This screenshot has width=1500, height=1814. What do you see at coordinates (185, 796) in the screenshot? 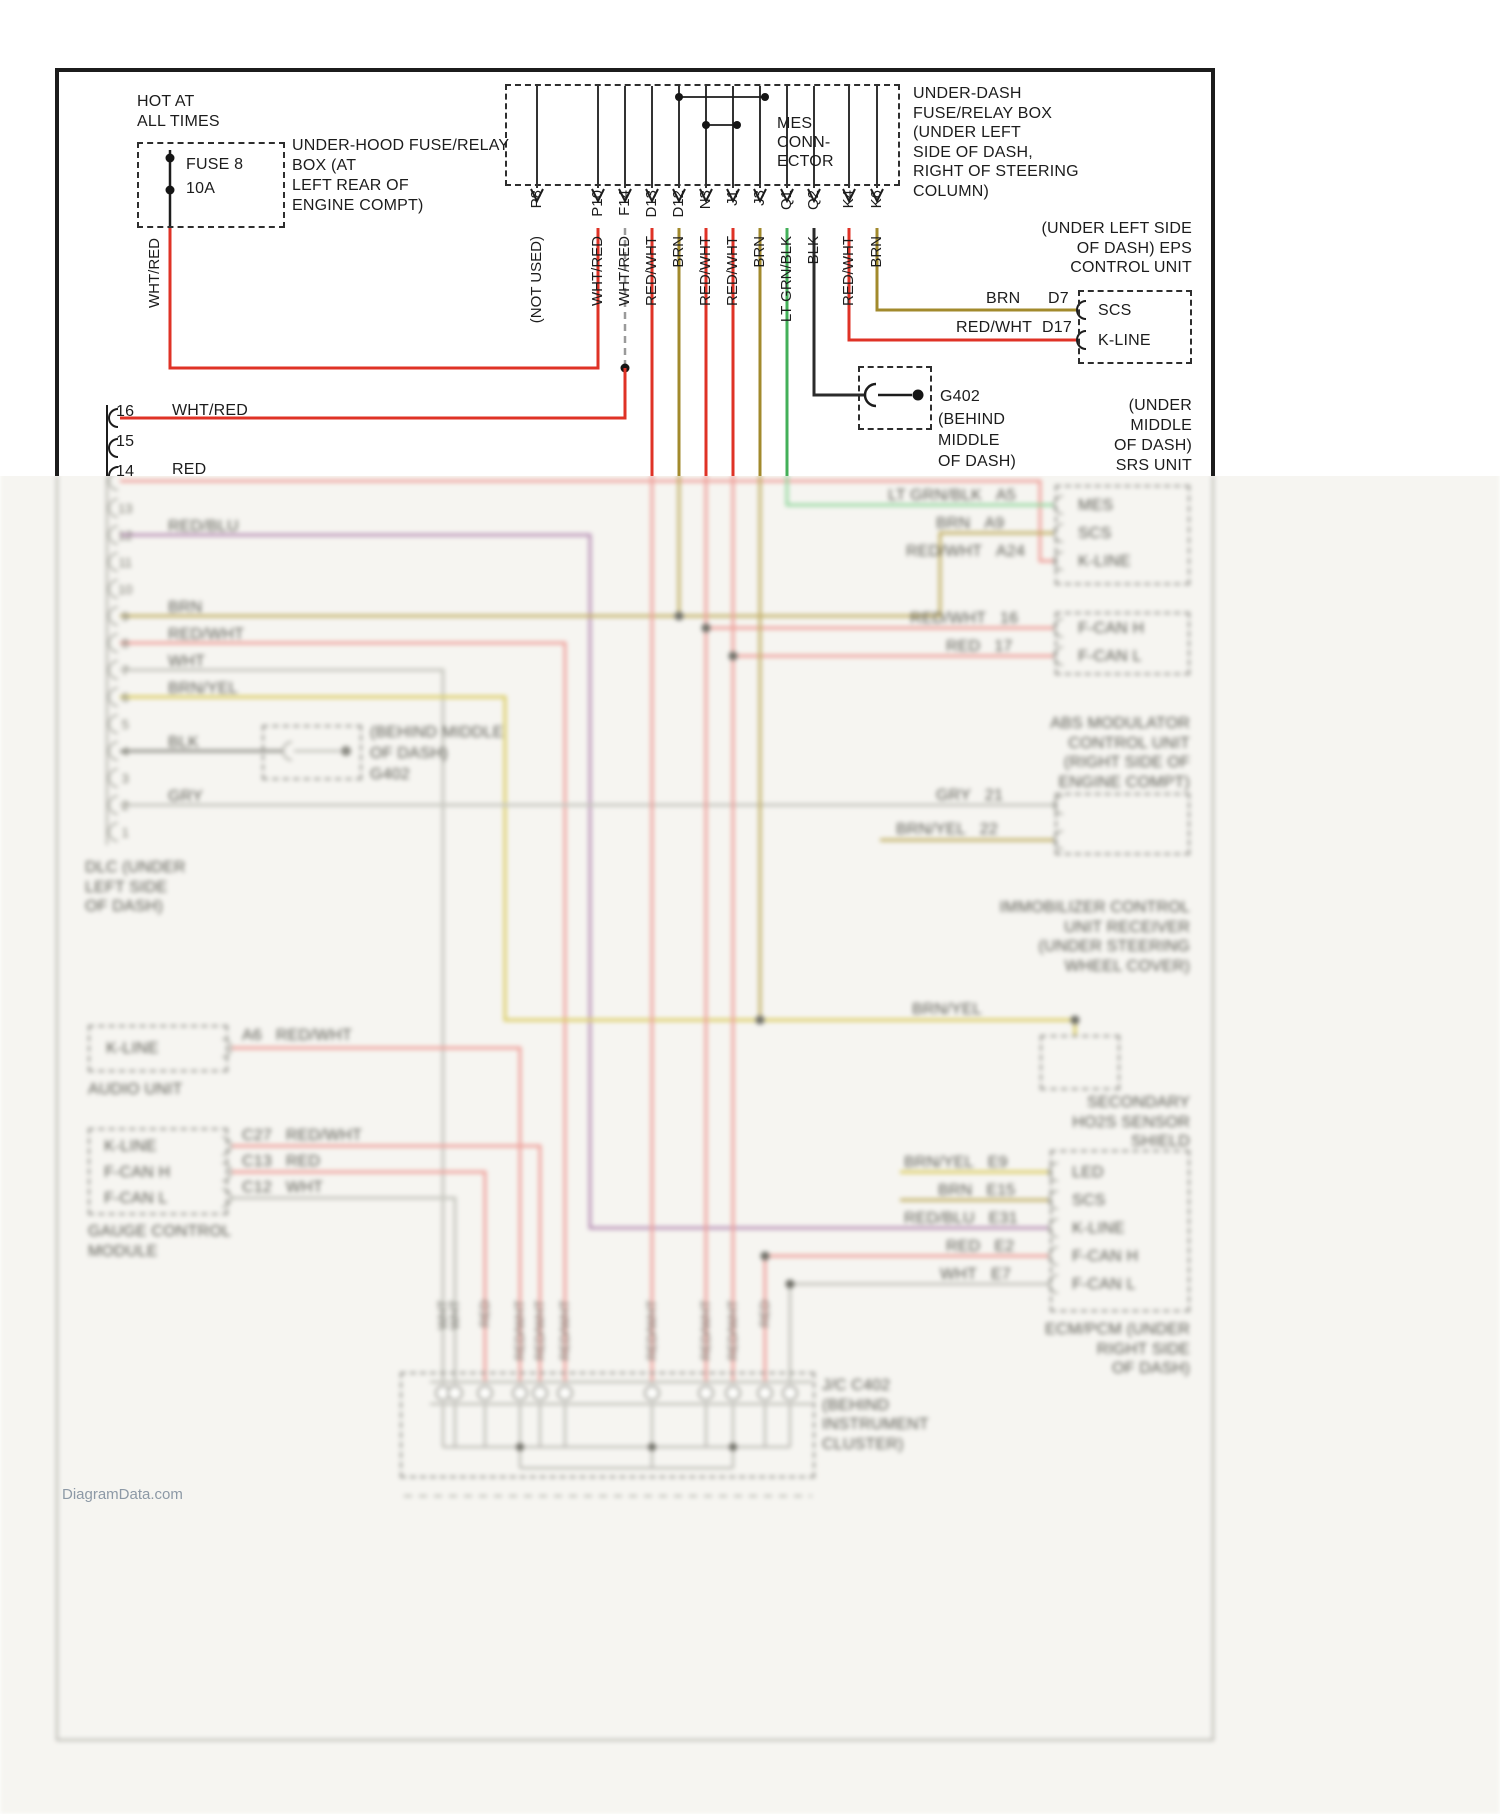
I see `dlc-wire-gry: GRY` at bounding box center [185, 796].